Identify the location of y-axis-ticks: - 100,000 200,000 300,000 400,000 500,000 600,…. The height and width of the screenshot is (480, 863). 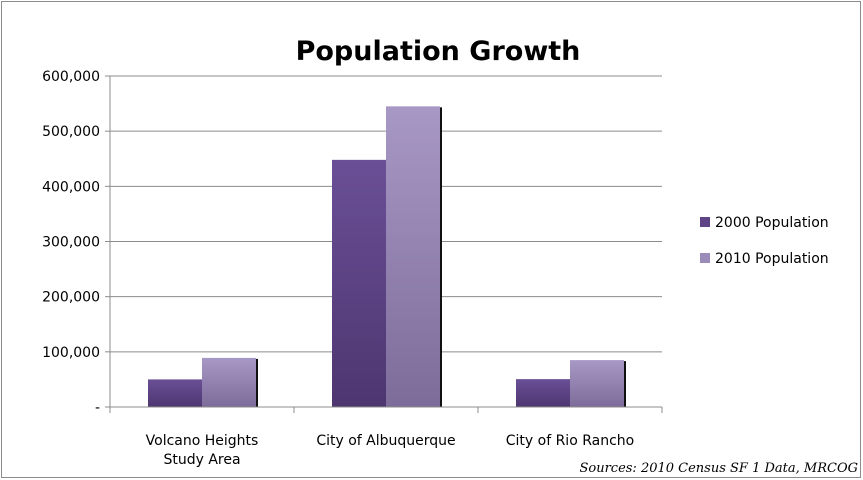
(76, 242).